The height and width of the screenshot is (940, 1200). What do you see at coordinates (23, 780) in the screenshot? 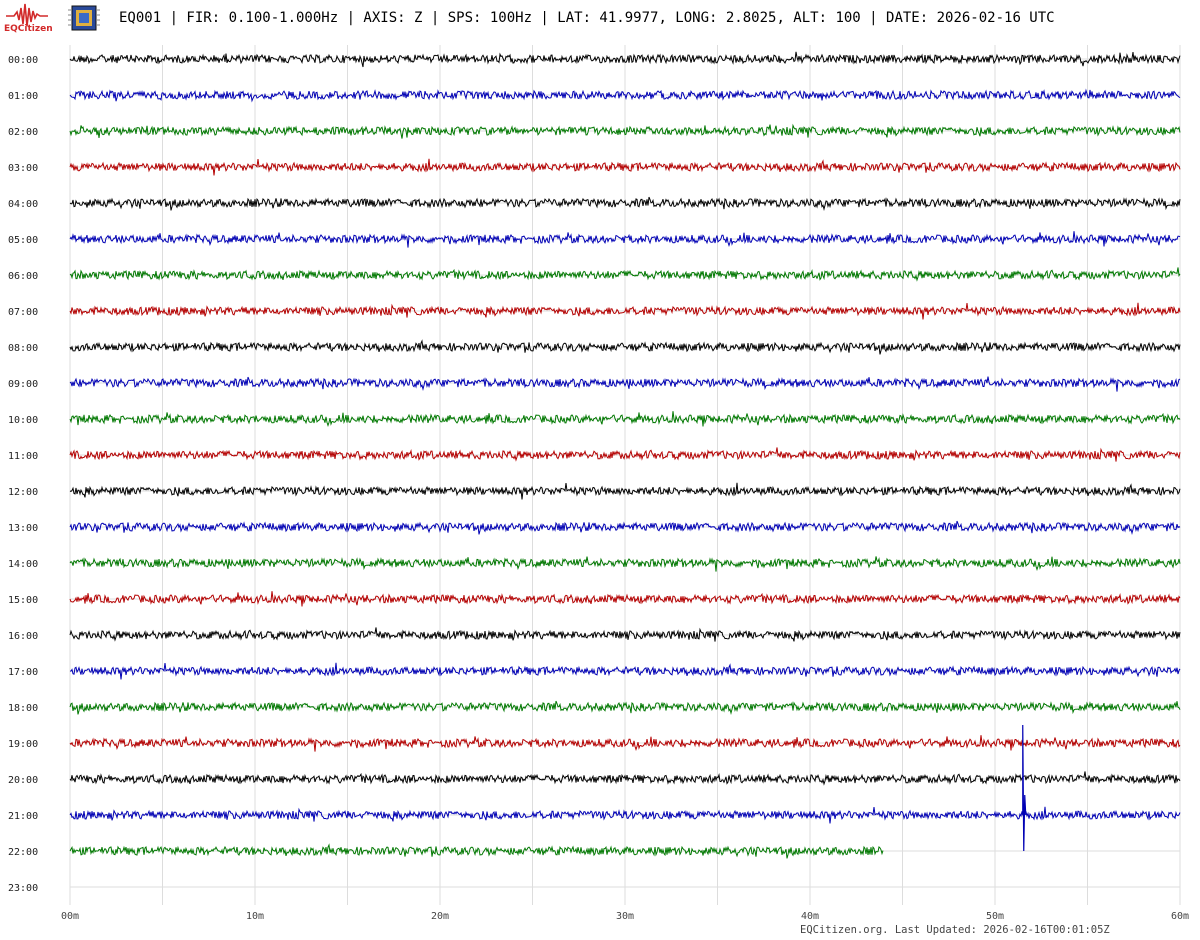
I see `row-time-label: 20:00` at bounding box center [23, 780].